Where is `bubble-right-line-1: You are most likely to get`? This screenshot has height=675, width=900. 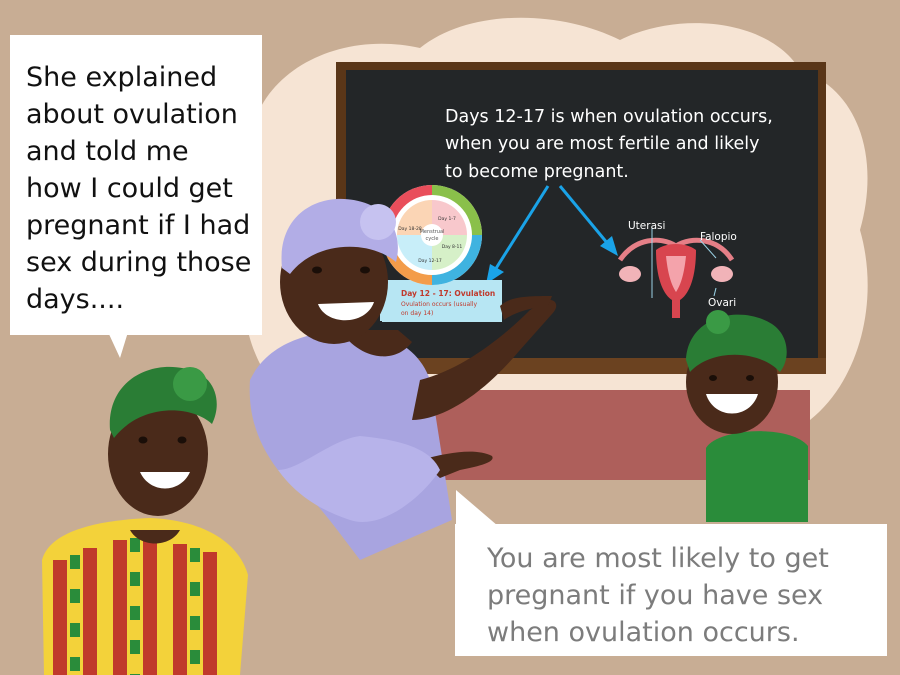
bubble-right-line-1: You are most likely to get is located at coordinates (658, 558).